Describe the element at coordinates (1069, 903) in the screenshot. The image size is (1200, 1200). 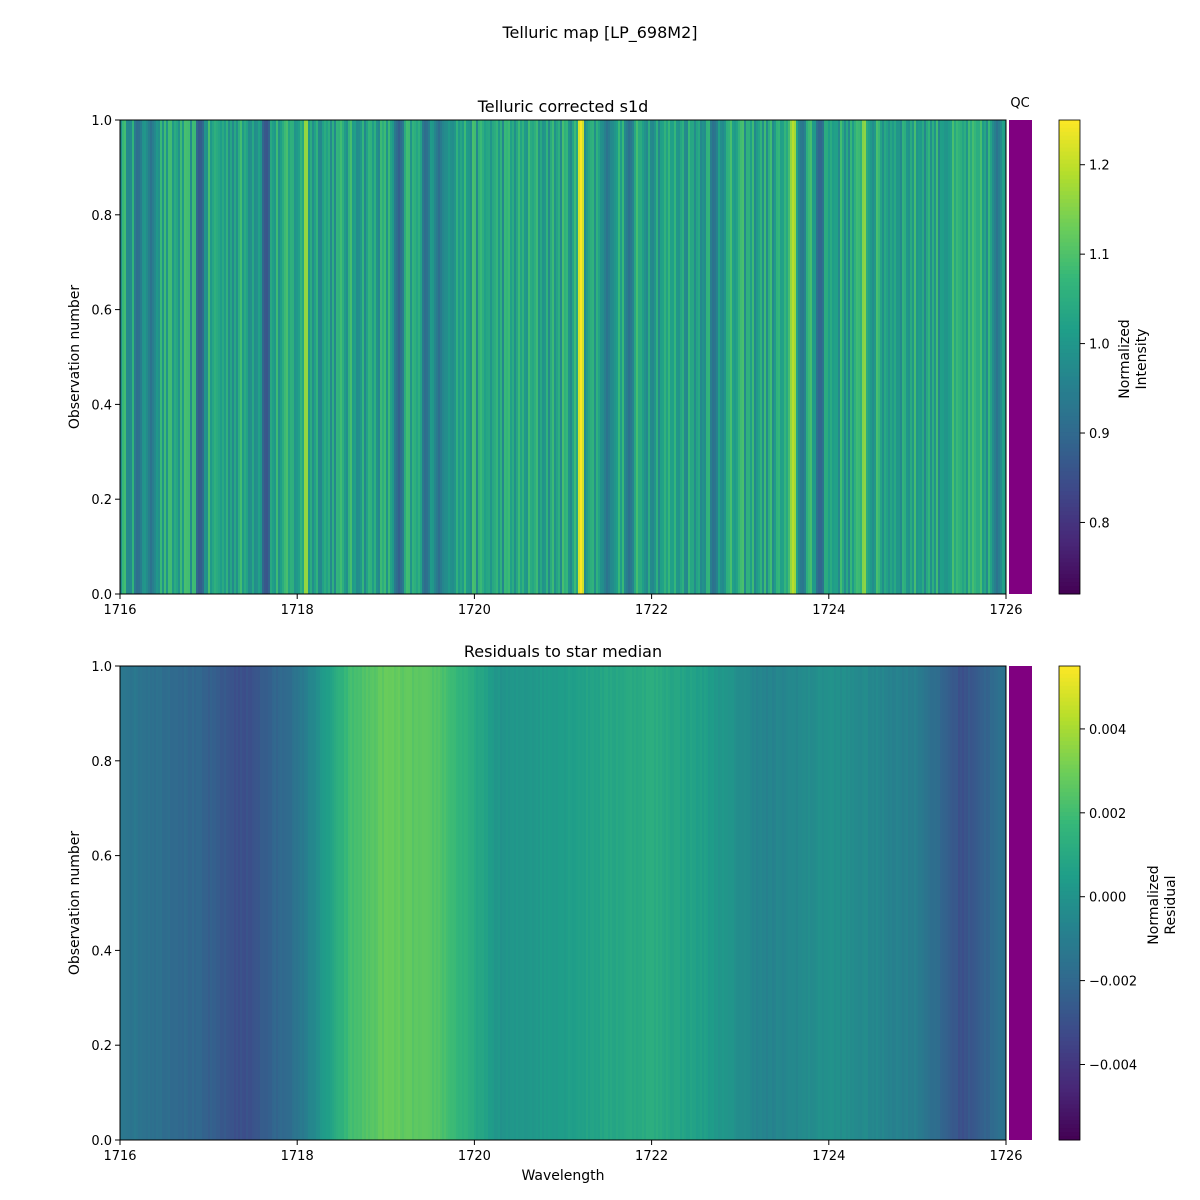
I see `colorbar-frame` at that location.